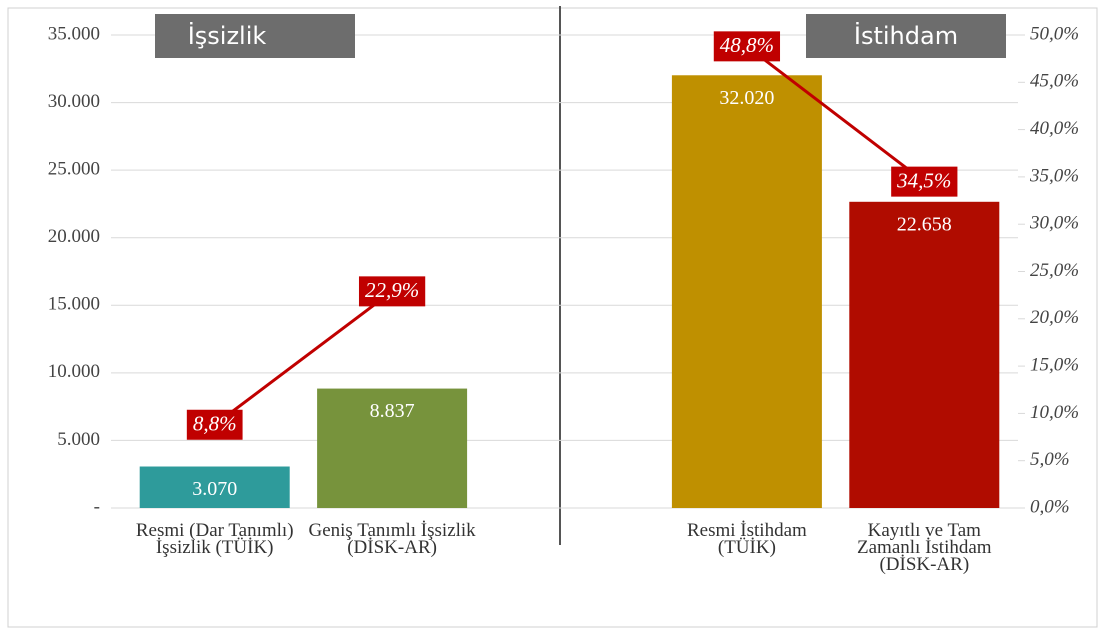 This screenshot has width=1105, height=635. I want to click on y-tick-label: 15.000, so click(74, 304).